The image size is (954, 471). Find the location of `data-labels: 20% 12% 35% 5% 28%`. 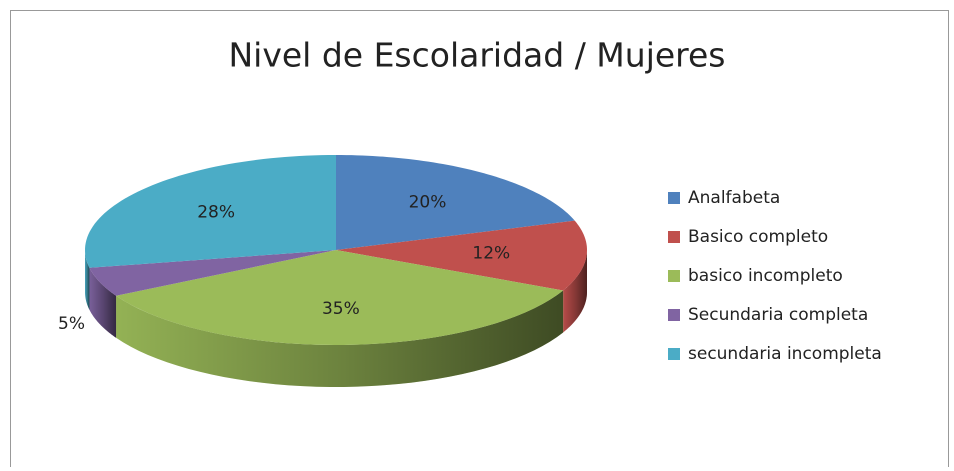

data-labels: 20% 12% 35% 5% 28% is located at coordinates (284, 262).